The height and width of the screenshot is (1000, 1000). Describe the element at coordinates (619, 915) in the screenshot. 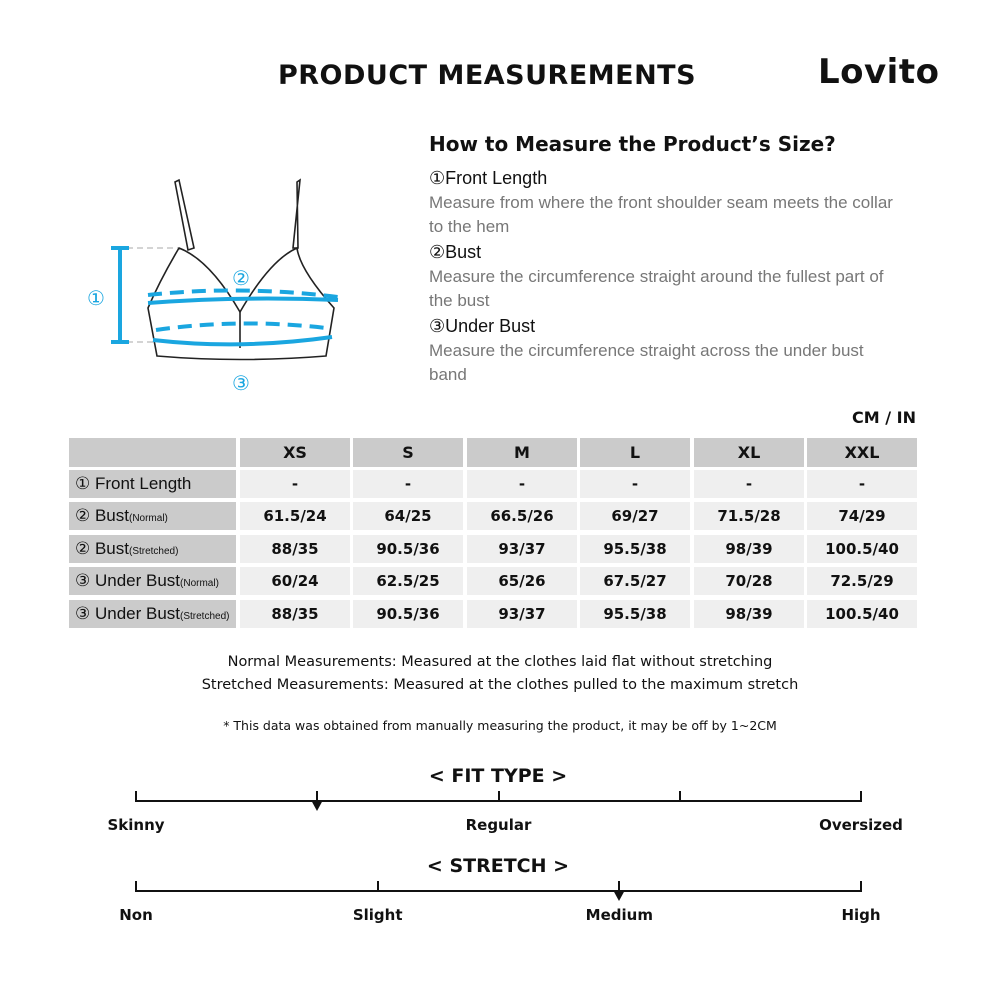

I see `stretch-label: Medium` at that location.